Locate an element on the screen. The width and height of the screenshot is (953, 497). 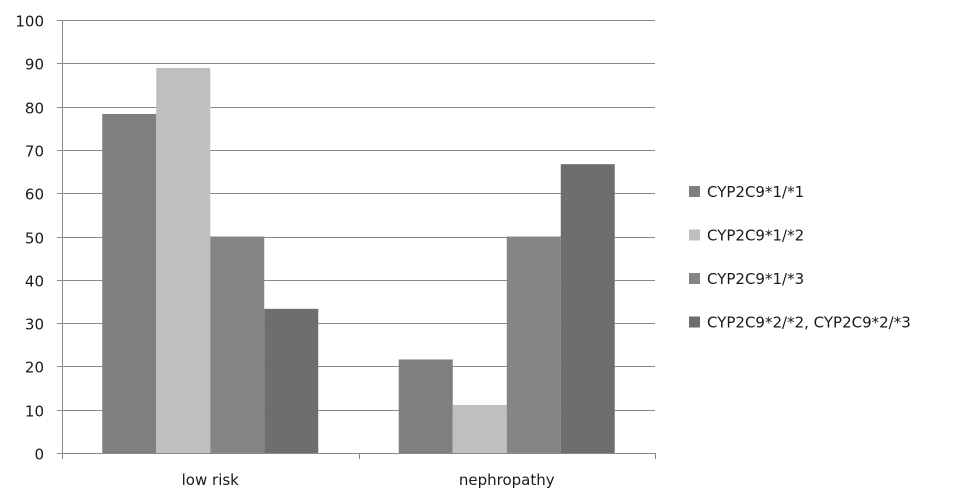
y-tick-label: 80 is located at coordinates (34, 109).